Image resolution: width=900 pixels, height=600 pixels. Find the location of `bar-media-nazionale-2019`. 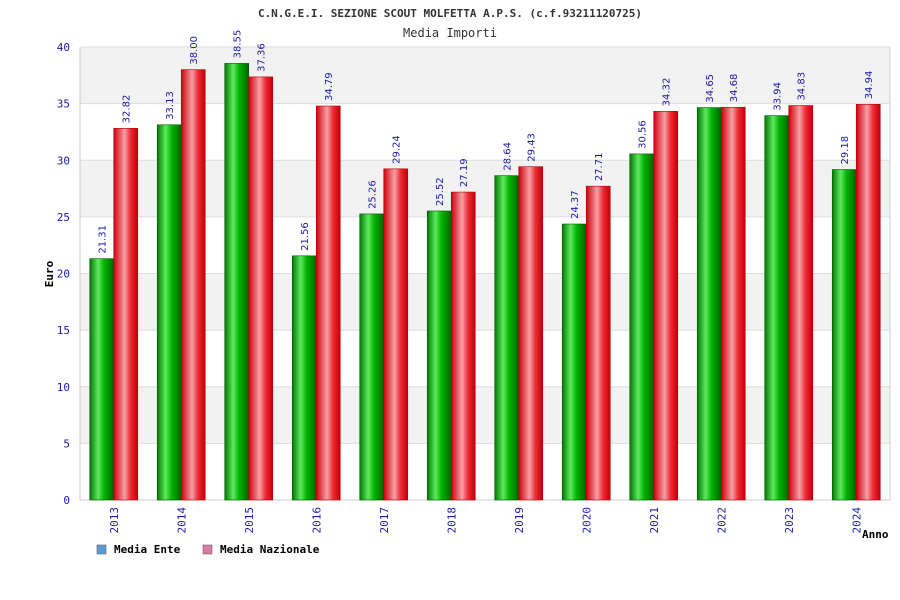

bar-media-nazionale-2019 is located at coordinates (531, 333).